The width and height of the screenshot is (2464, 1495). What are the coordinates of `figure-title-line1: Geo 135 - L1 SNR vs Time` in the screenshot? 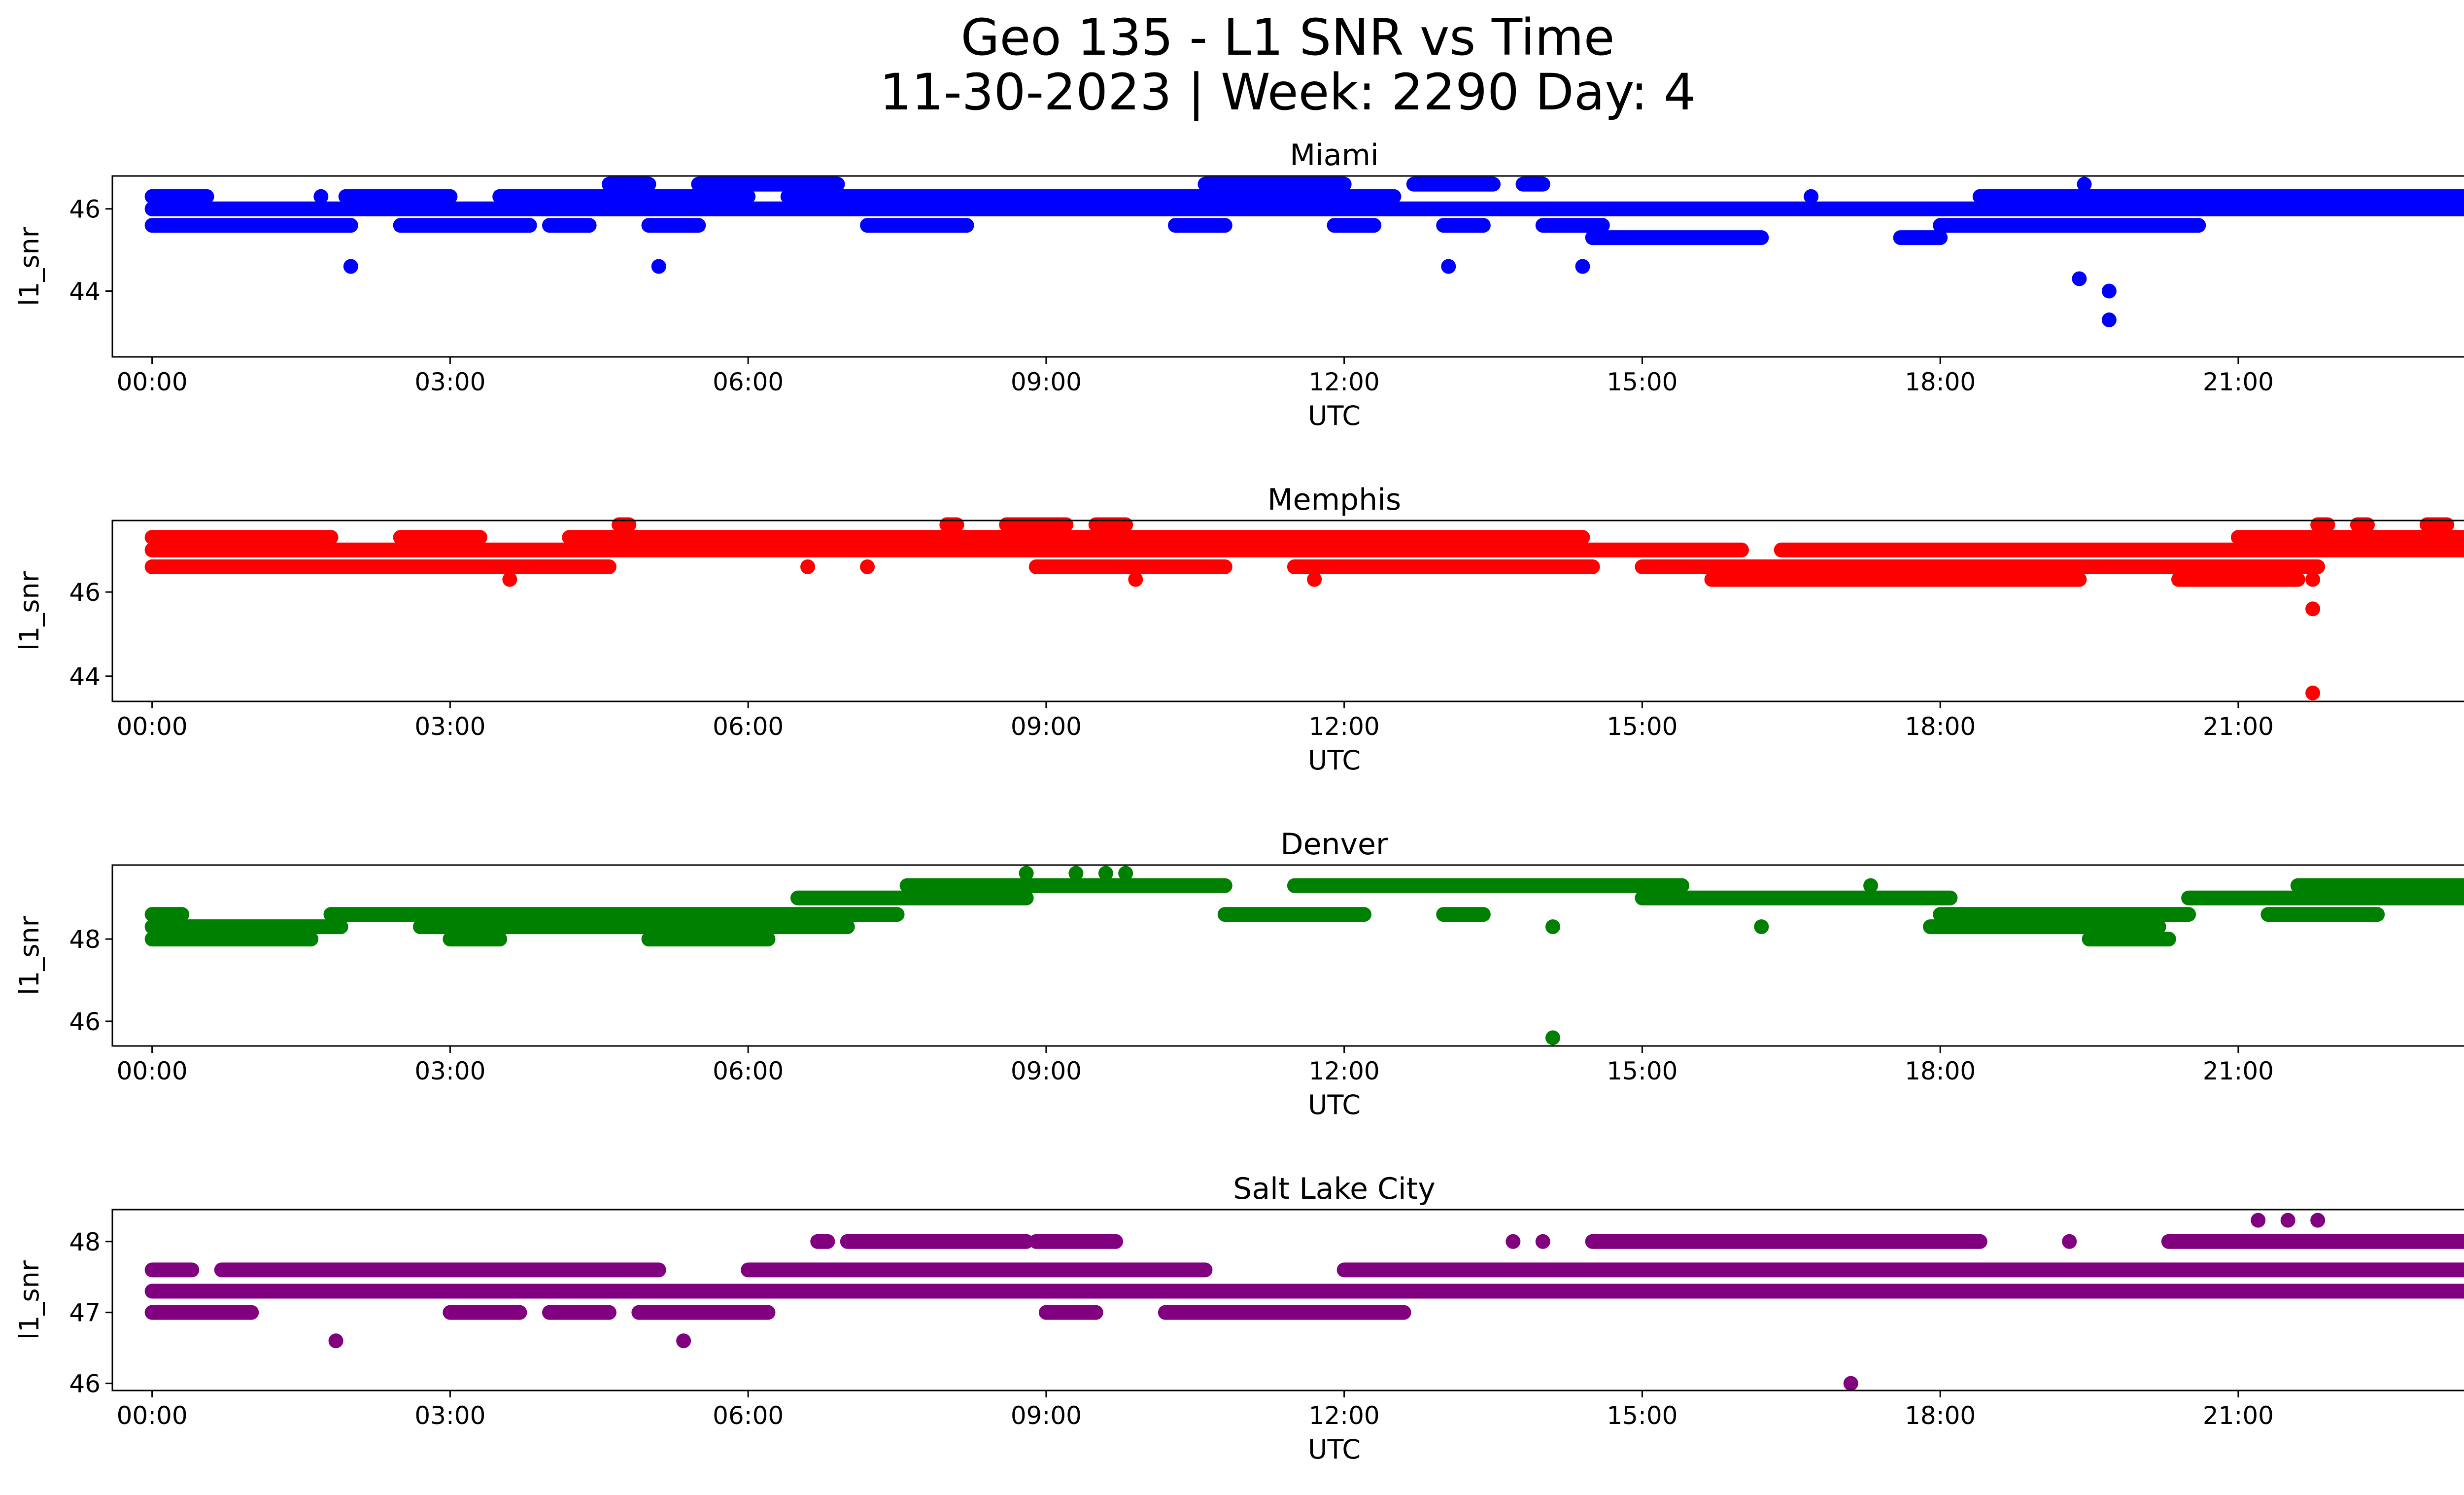 It's located at (1288, 37).